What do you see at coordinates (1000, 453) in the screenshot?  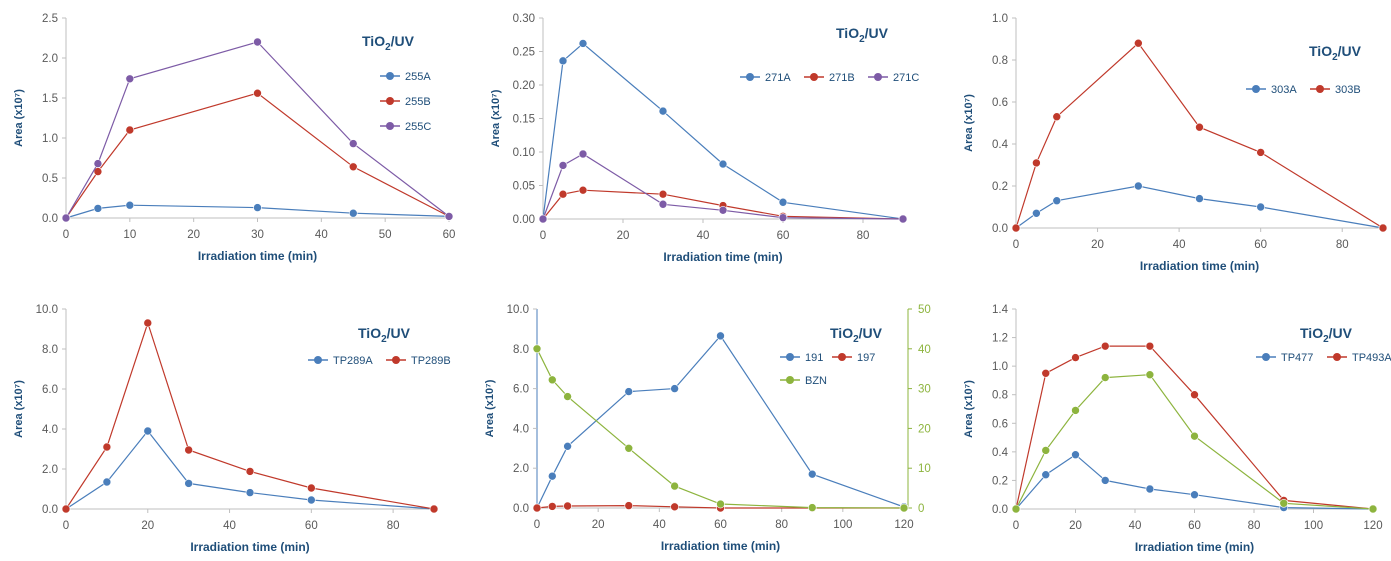 I see `y-tick-label: 0.4` at bounding box center [1000, 453].